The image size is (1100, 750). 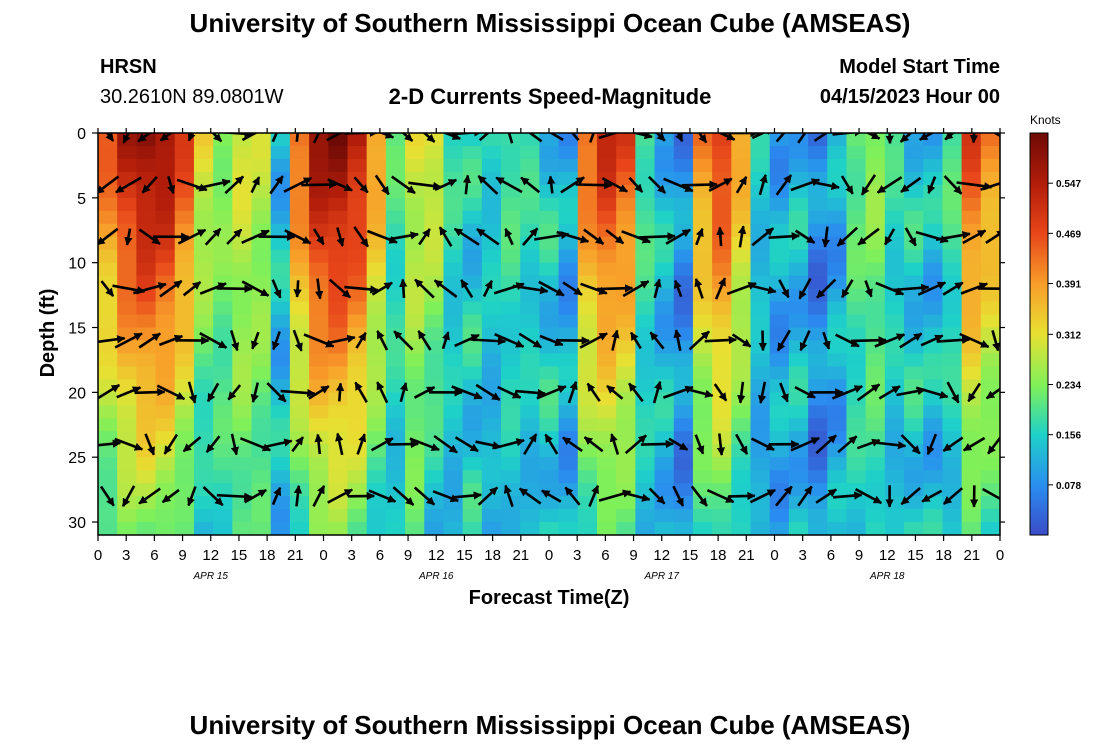 I want to click on y-tick-label: 20, so click(x=77, y=393).